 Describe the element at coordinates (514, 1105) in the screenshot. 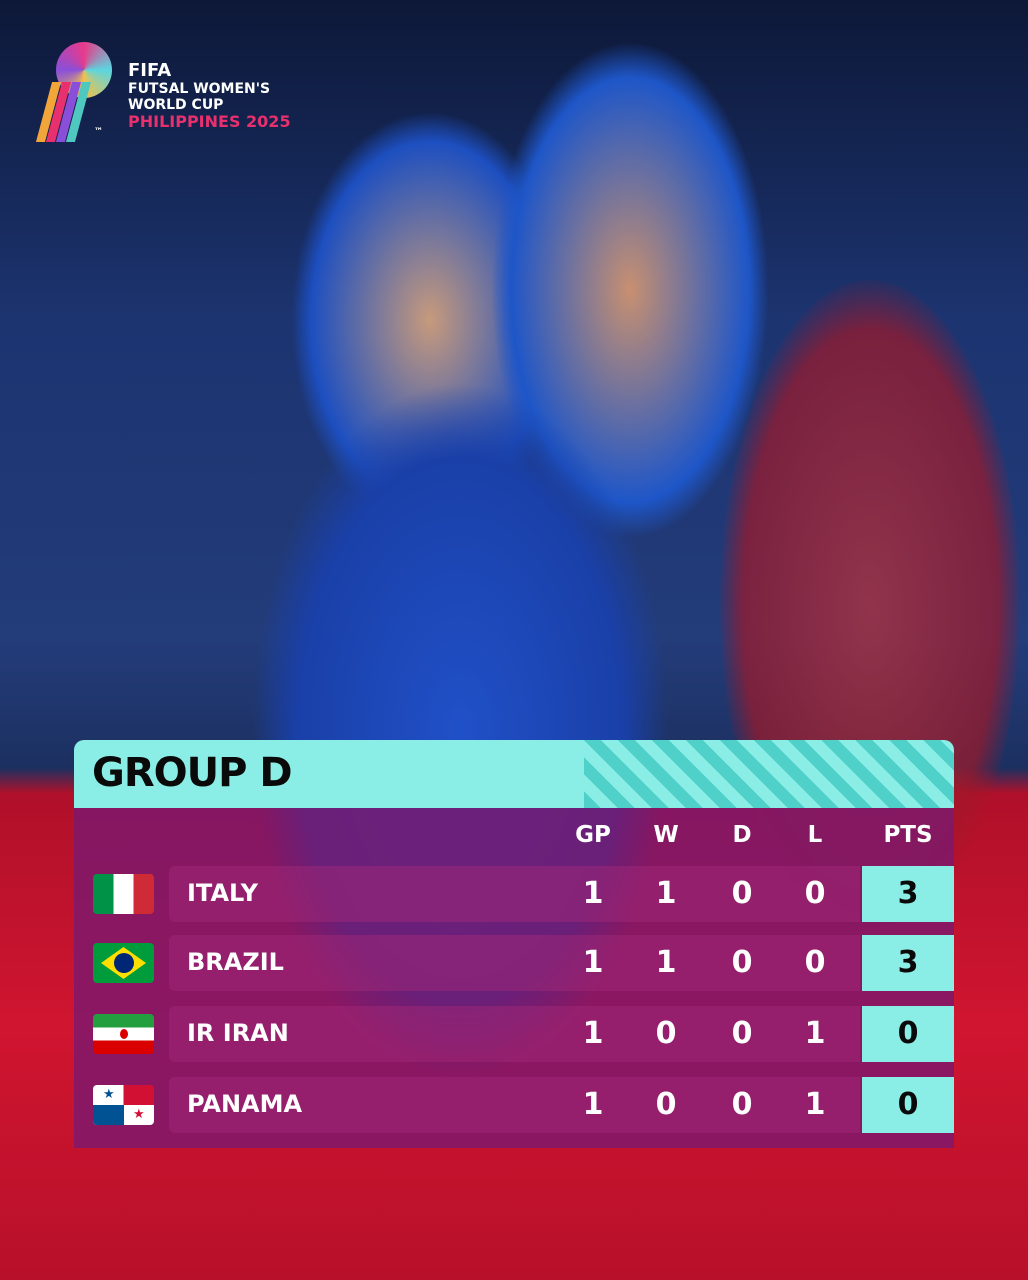

I see `table-row: ★ ★ PANAMA 1 0 0 1 0` at that location.